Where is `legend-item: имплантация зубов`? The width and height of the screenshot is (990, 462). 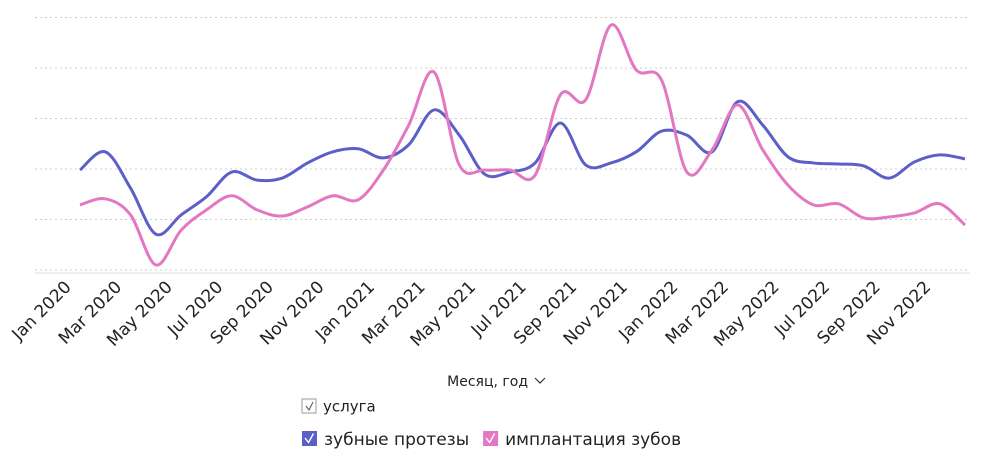
legend-item: имплантация зубов is located at coordinates (582, 440).